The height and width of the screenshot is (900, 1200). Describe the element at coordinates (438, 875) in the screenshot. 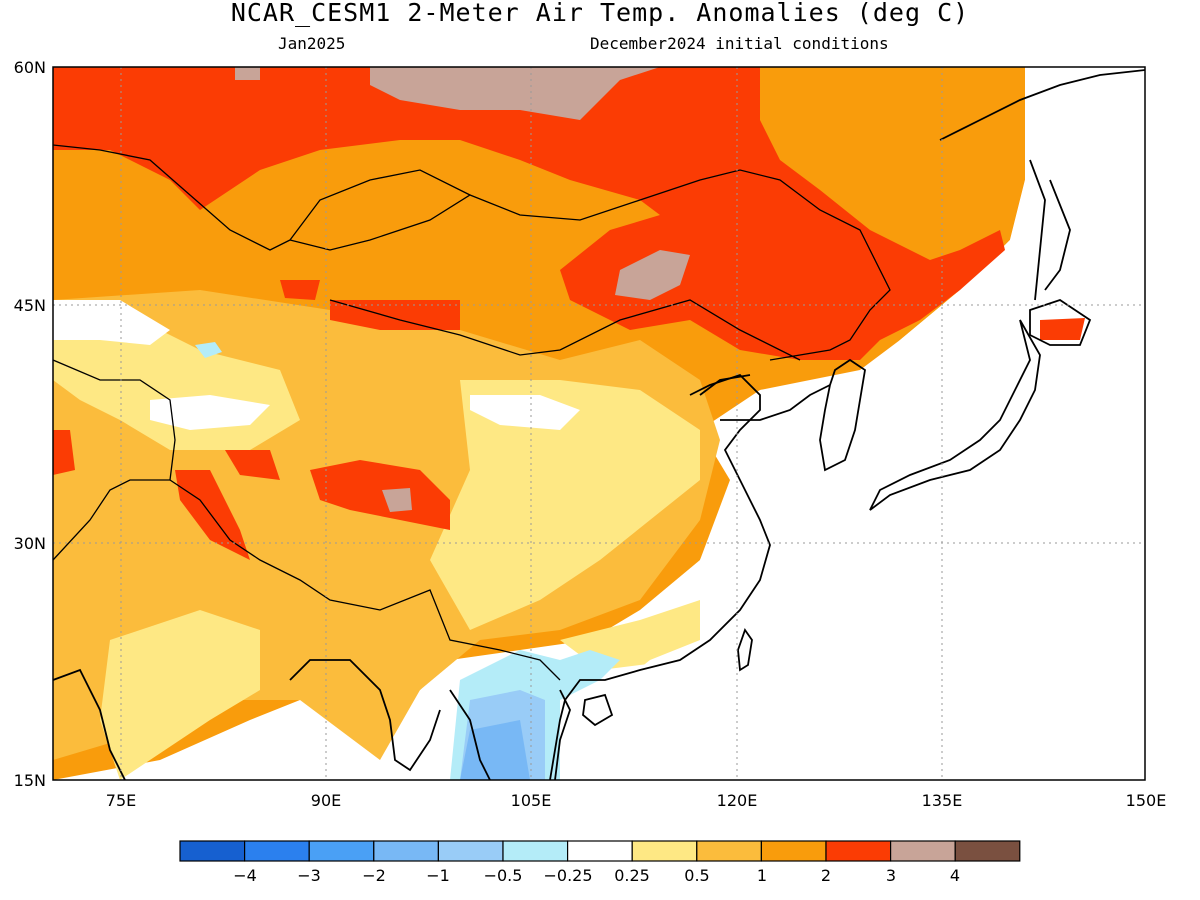

I see `legend-tick-label: −1` at that location.